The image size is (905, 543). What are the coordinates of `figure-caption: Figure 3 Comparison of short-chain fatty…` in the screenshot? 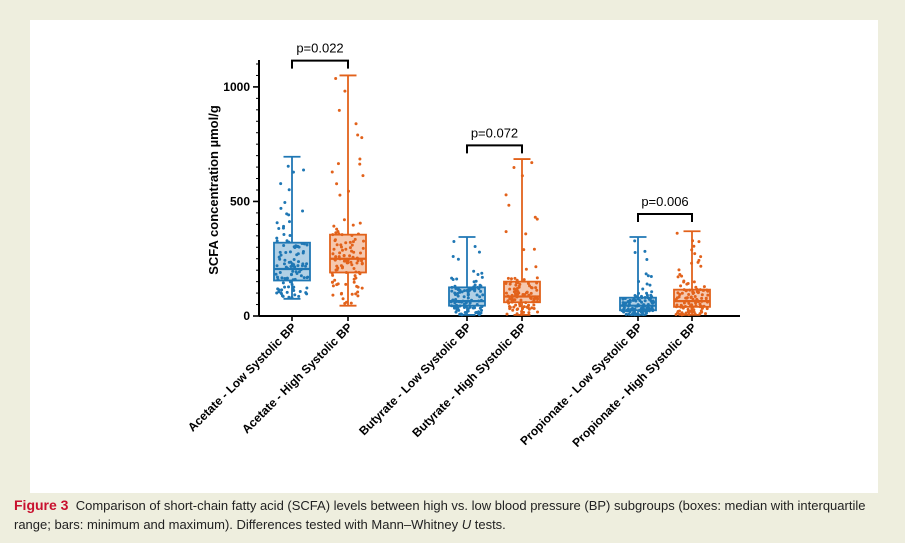 It's located at (450, 515).